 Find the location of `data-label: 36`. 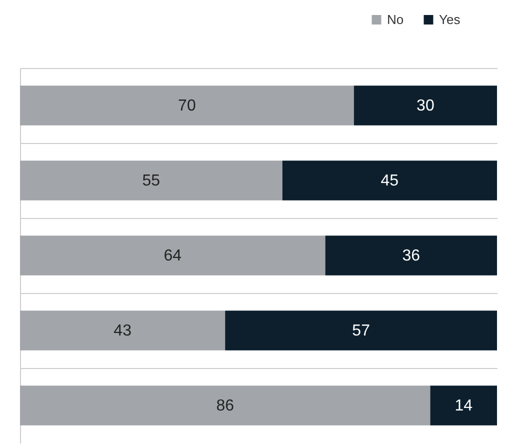

data-label: 36 is located at coordinates (411, 256).